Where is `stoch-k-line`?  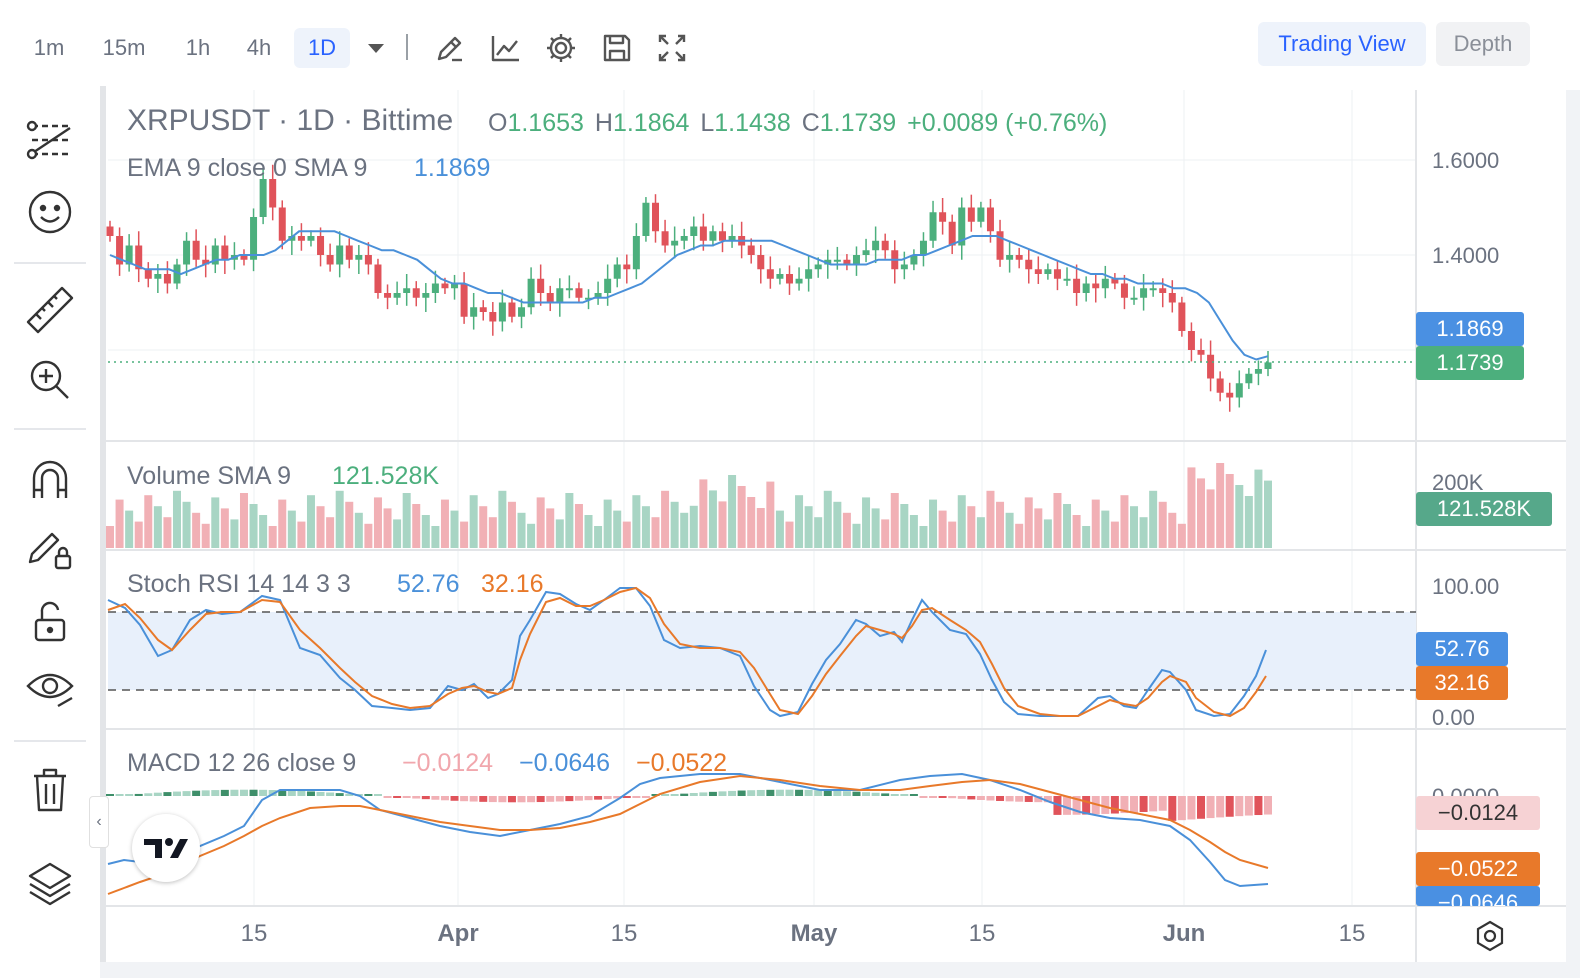
stoch-k-line is located at coordinates (687, 652).